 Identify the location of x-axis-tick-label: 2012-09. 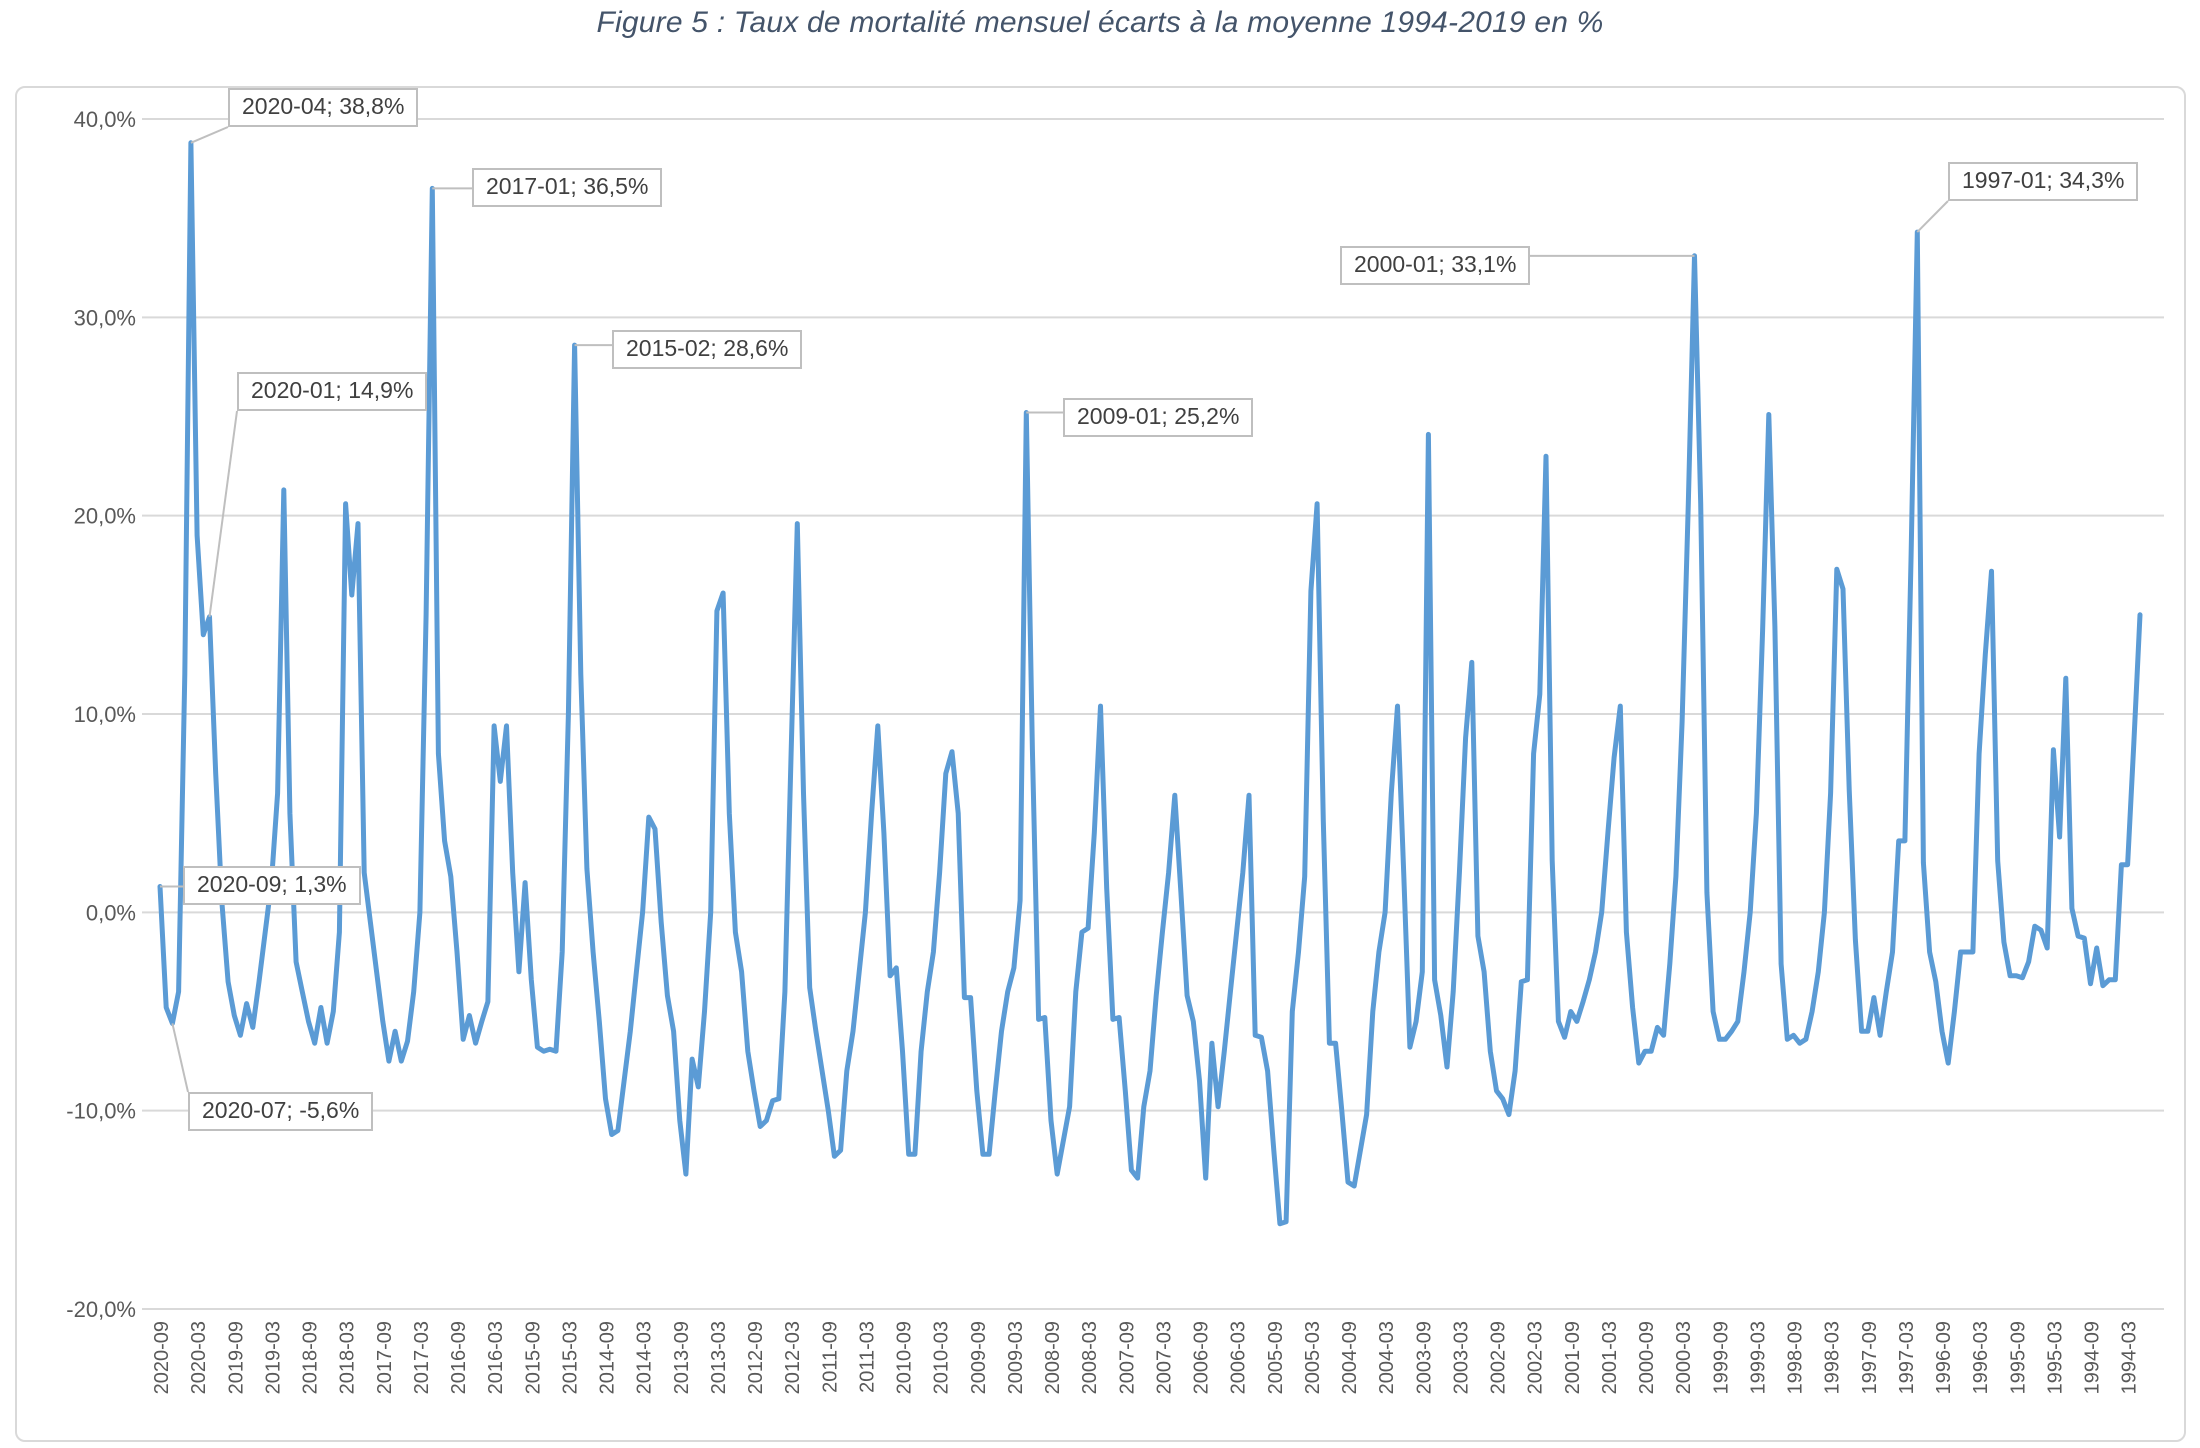
(756, 1357).